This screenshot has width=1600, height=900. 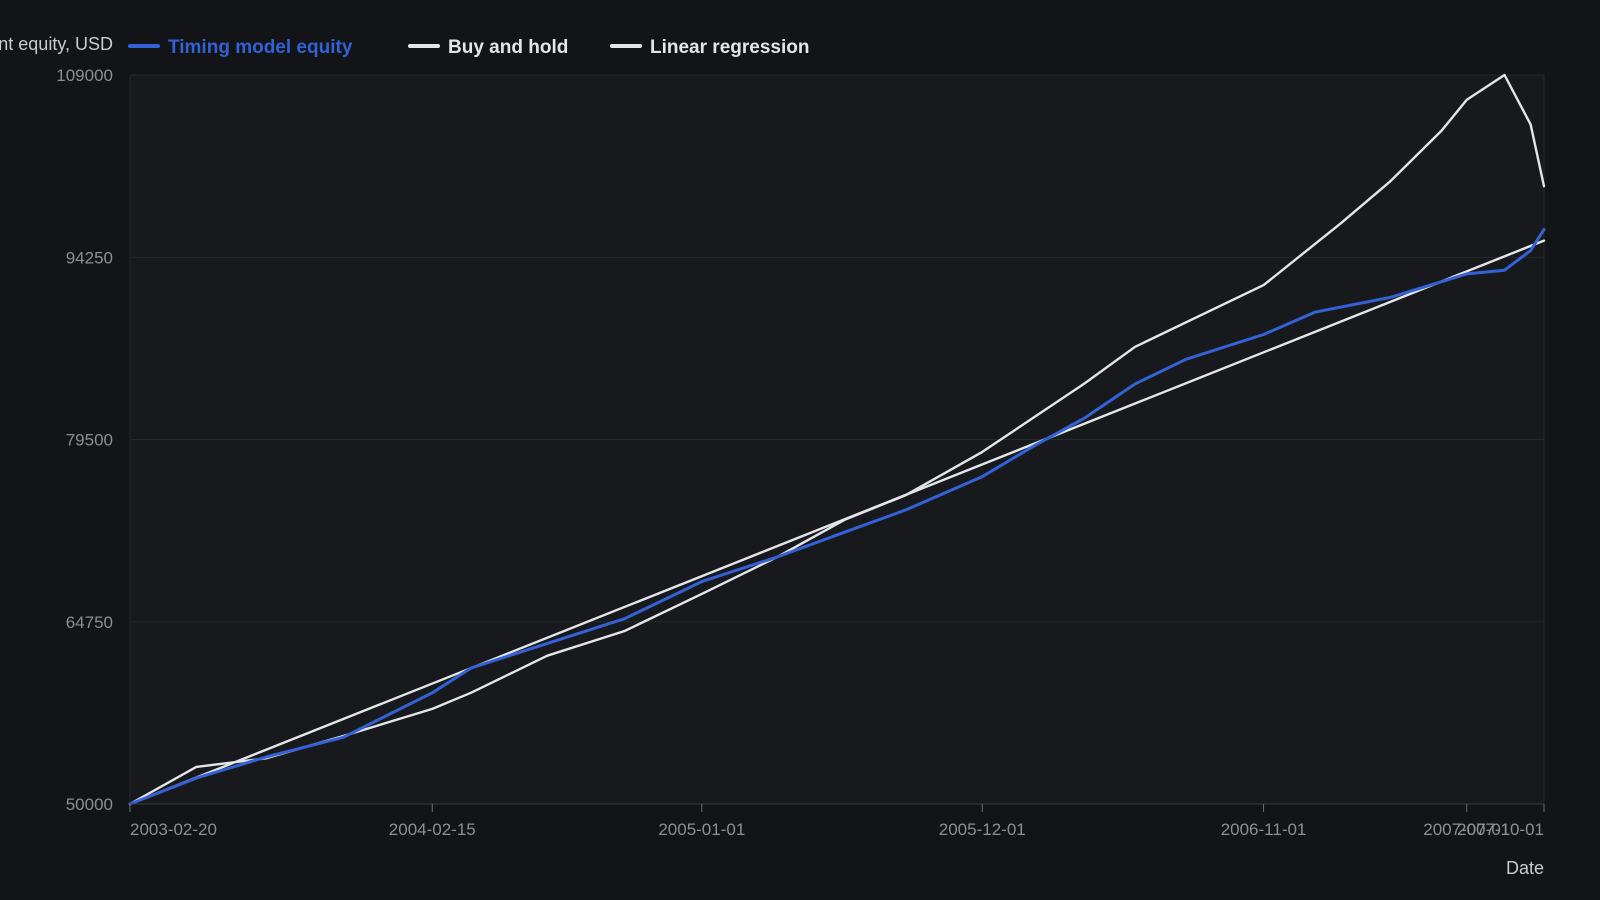 I want to click on y-axis-title: Account equity, USD, so click(x=56, y=44).